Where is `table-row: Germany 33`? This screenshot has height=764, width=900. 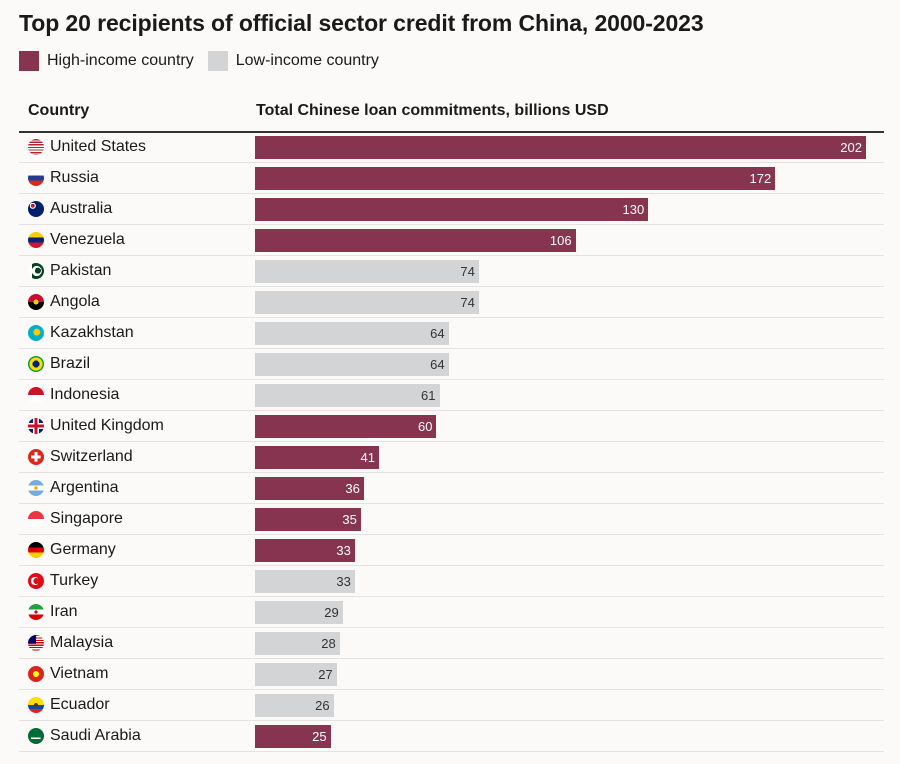 table-row: Germany 33 is located at coordinates (451, 550).